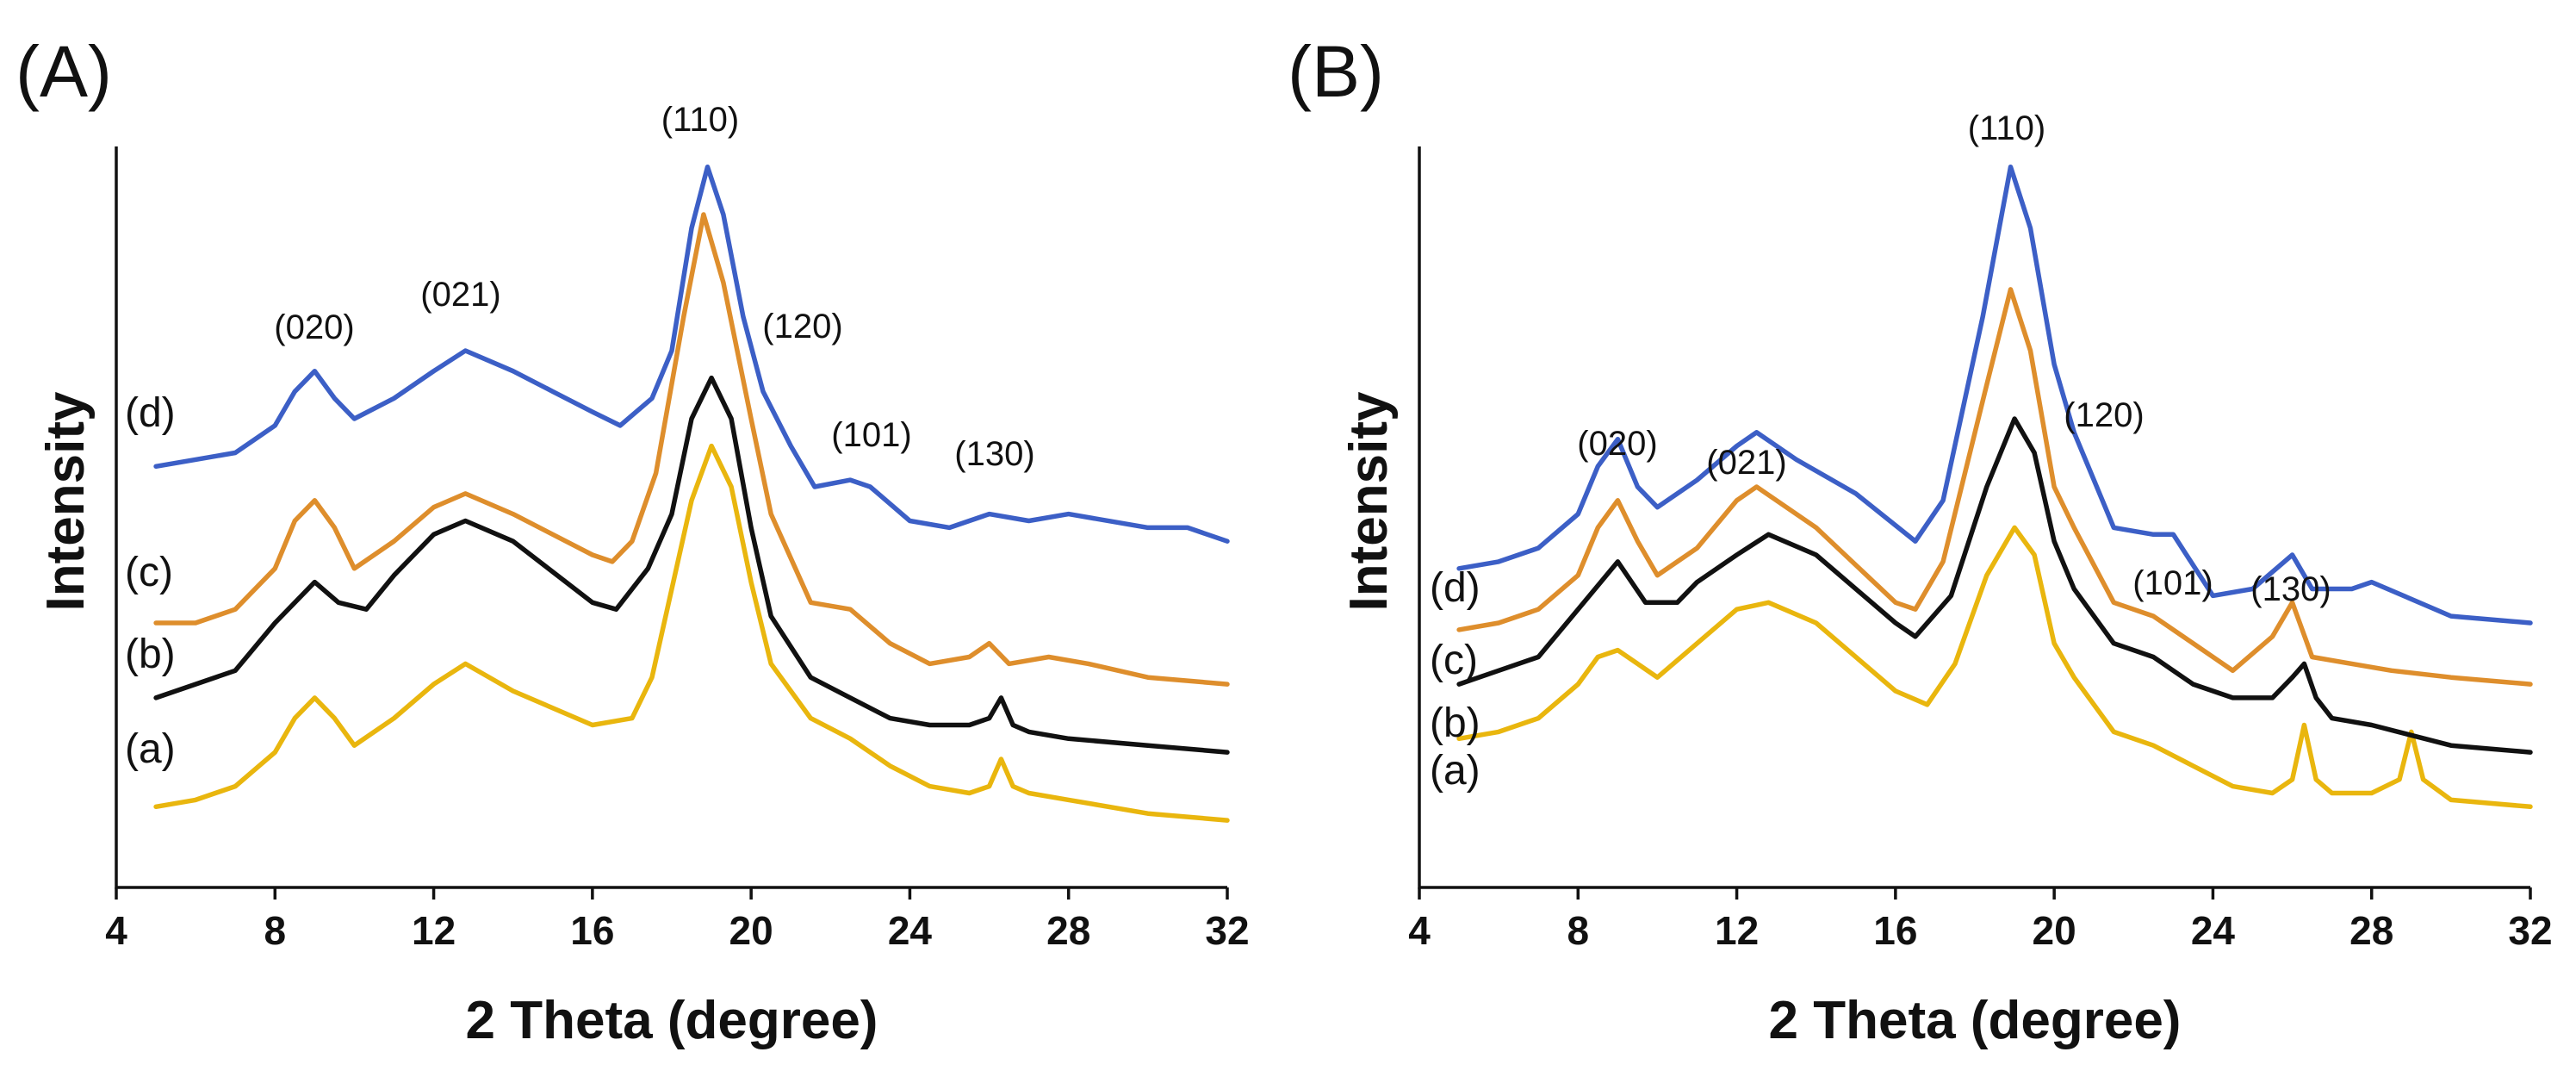 This screenshot has height=1077, width=2576. Describe the element at coordinates (1454, 661) in the screenshot. I see `panel-b-series-label-c: (c)` at that location.